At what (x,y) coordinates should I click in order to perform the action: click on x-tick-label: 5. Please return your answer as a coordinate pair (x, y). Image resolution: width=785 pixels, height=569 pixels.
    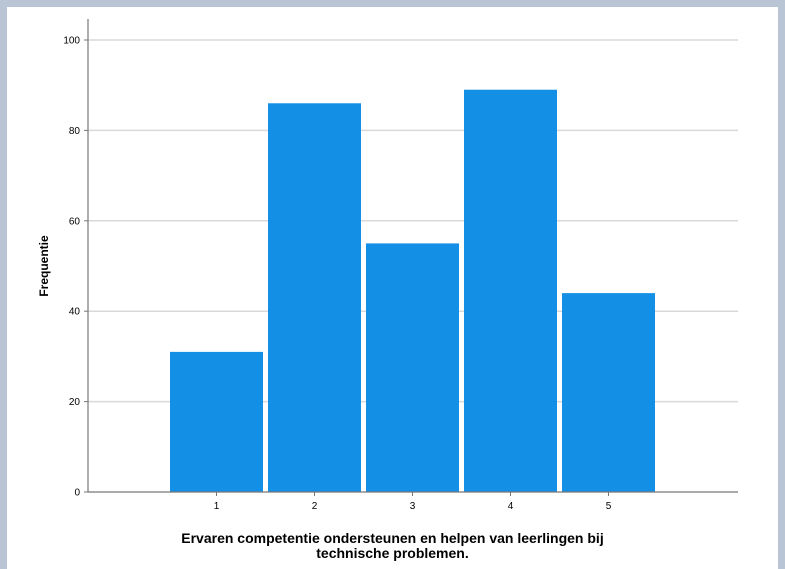
    Looking at the image, I should click on (609, 506).